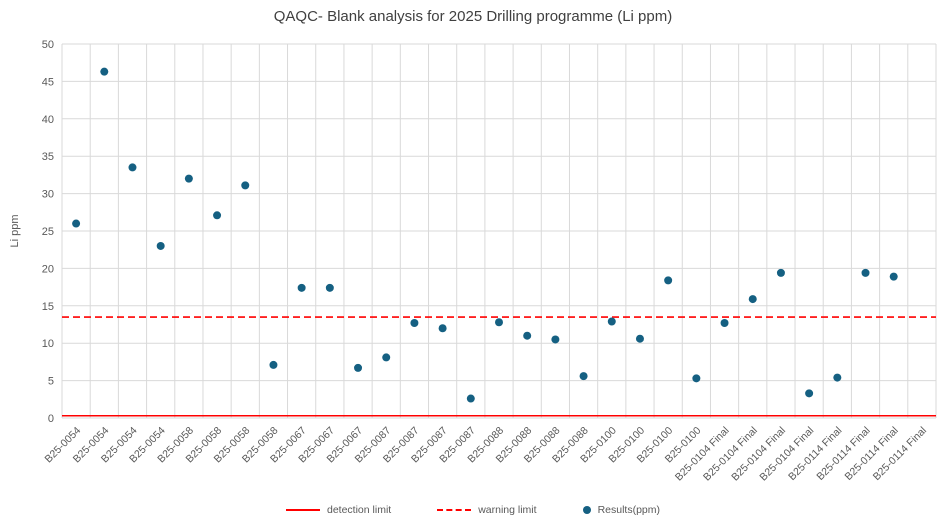  I want to click on y-tick-label: 0, so click(51, 419).